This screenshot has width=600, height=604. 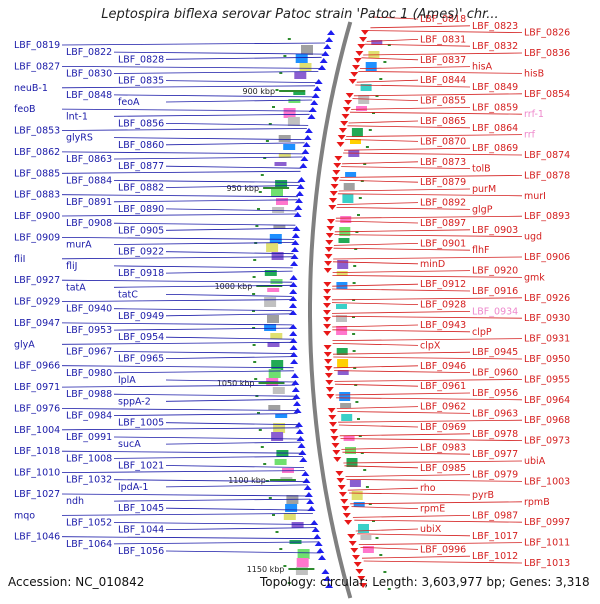 I want to click on gene-label-left: LBF_0966, so click(x=37, y=366).